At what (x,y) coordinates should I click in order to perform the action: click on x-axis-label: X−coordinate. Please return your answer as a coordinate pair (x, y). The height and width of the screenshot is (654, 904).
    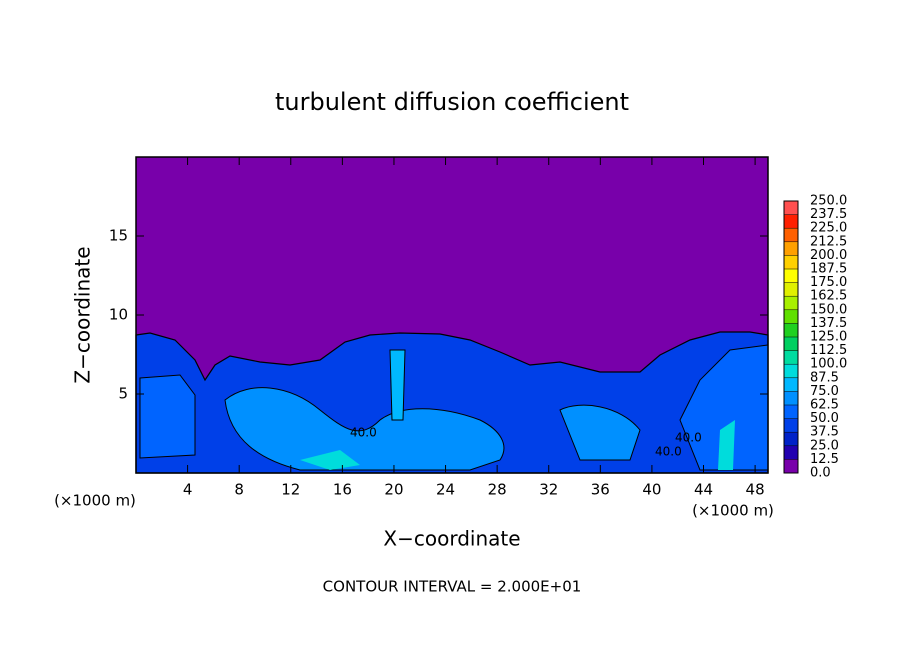
    Looking at the image, I should click on (451, 539).